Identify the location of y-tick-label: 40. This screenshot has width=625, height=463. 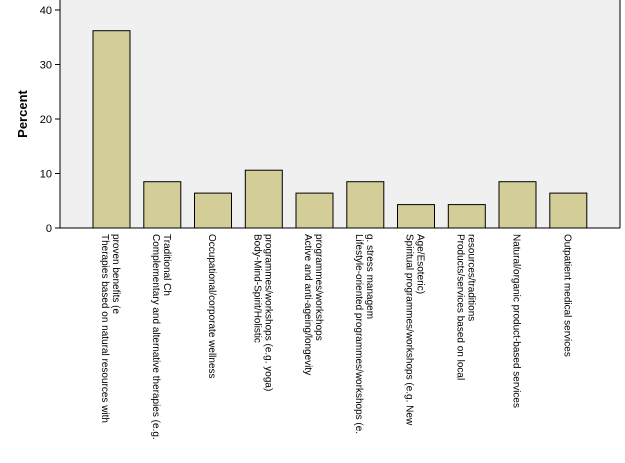
(46, 11).